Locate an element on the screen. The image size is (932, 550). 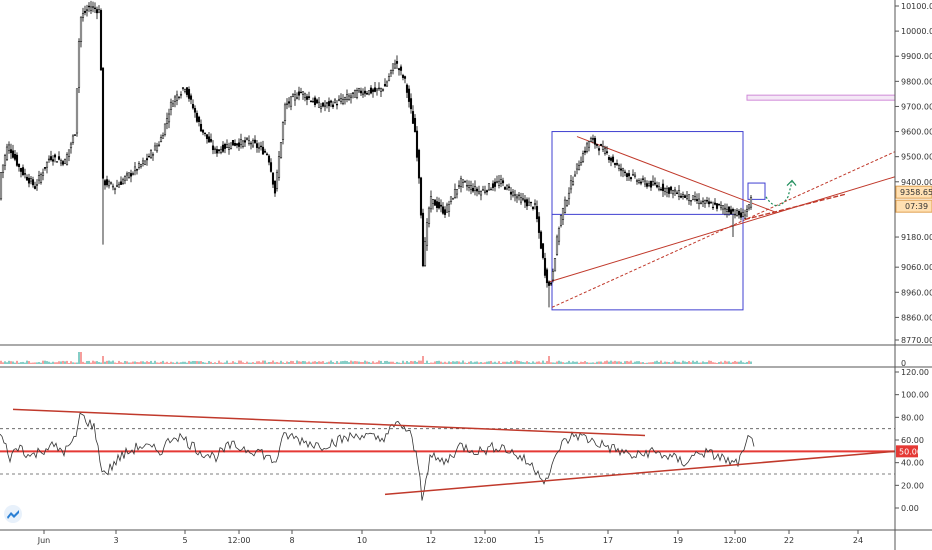
rsi-ascending-trendline is located at coordinates (640, 473).